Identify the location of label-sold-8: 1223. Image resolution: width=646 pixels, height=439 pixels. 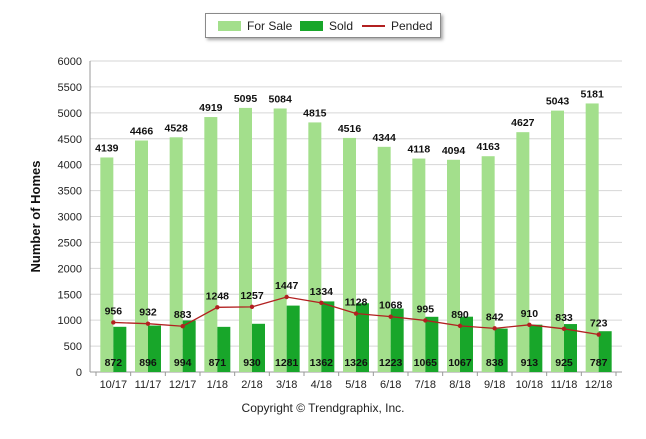
(391, 363).